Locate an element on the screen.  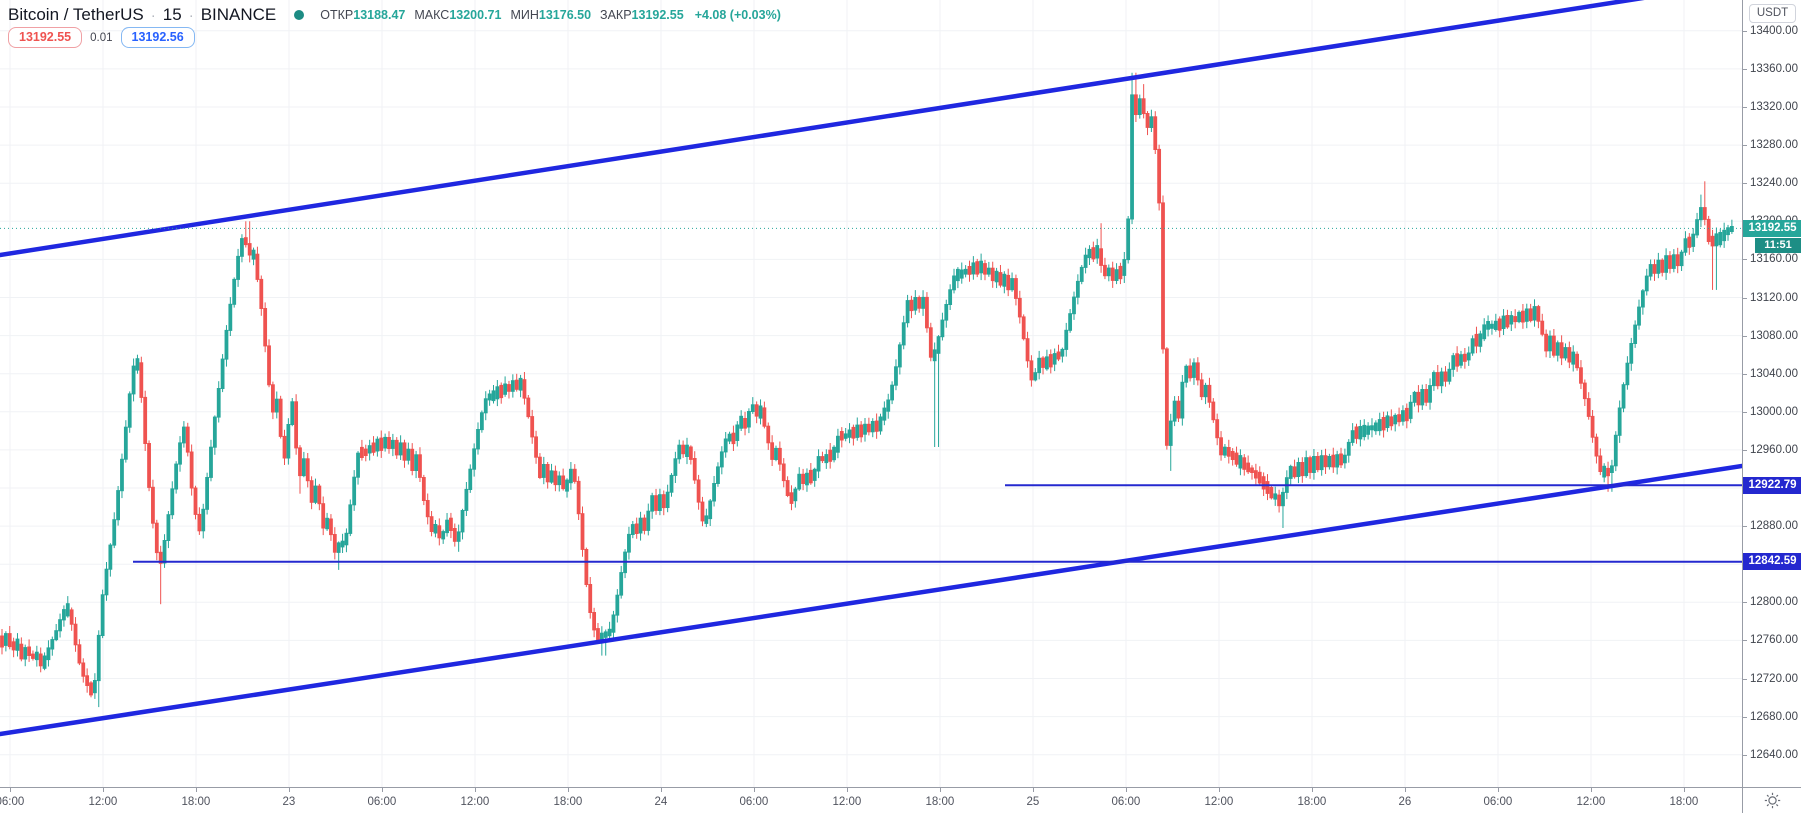
currency-toggle-button: USDT is located at coordinates (1772, 13).